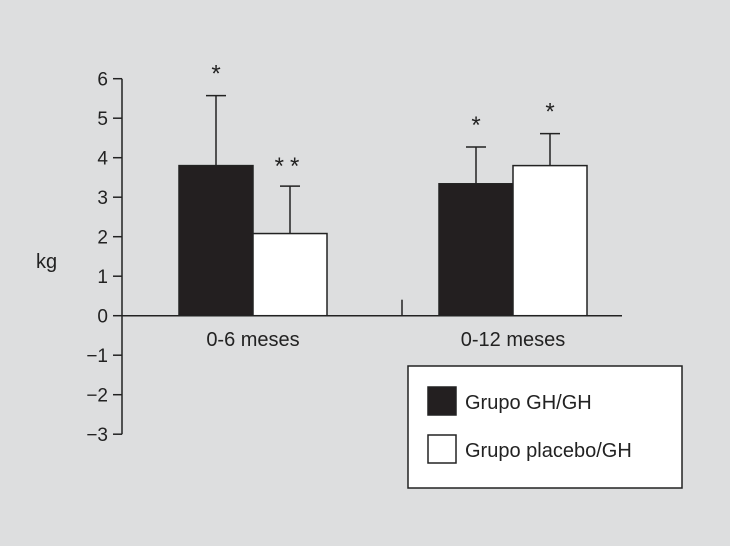 This screenshot has height=546, width=730. What do you see at coordinates (102, 198) in the screenshot?
I see `y-tick-label: 3` at bounding box center [102, 198].